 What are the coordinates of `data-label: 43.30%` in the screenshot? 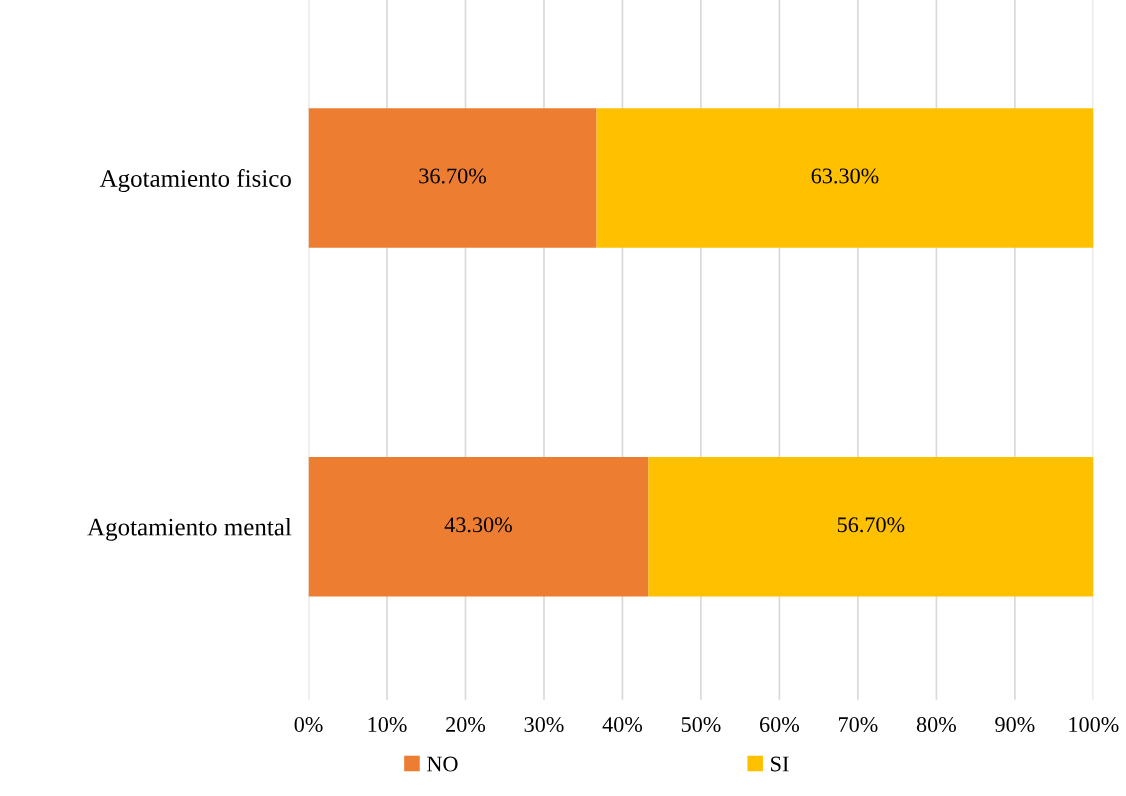 It's located at (478, 525).